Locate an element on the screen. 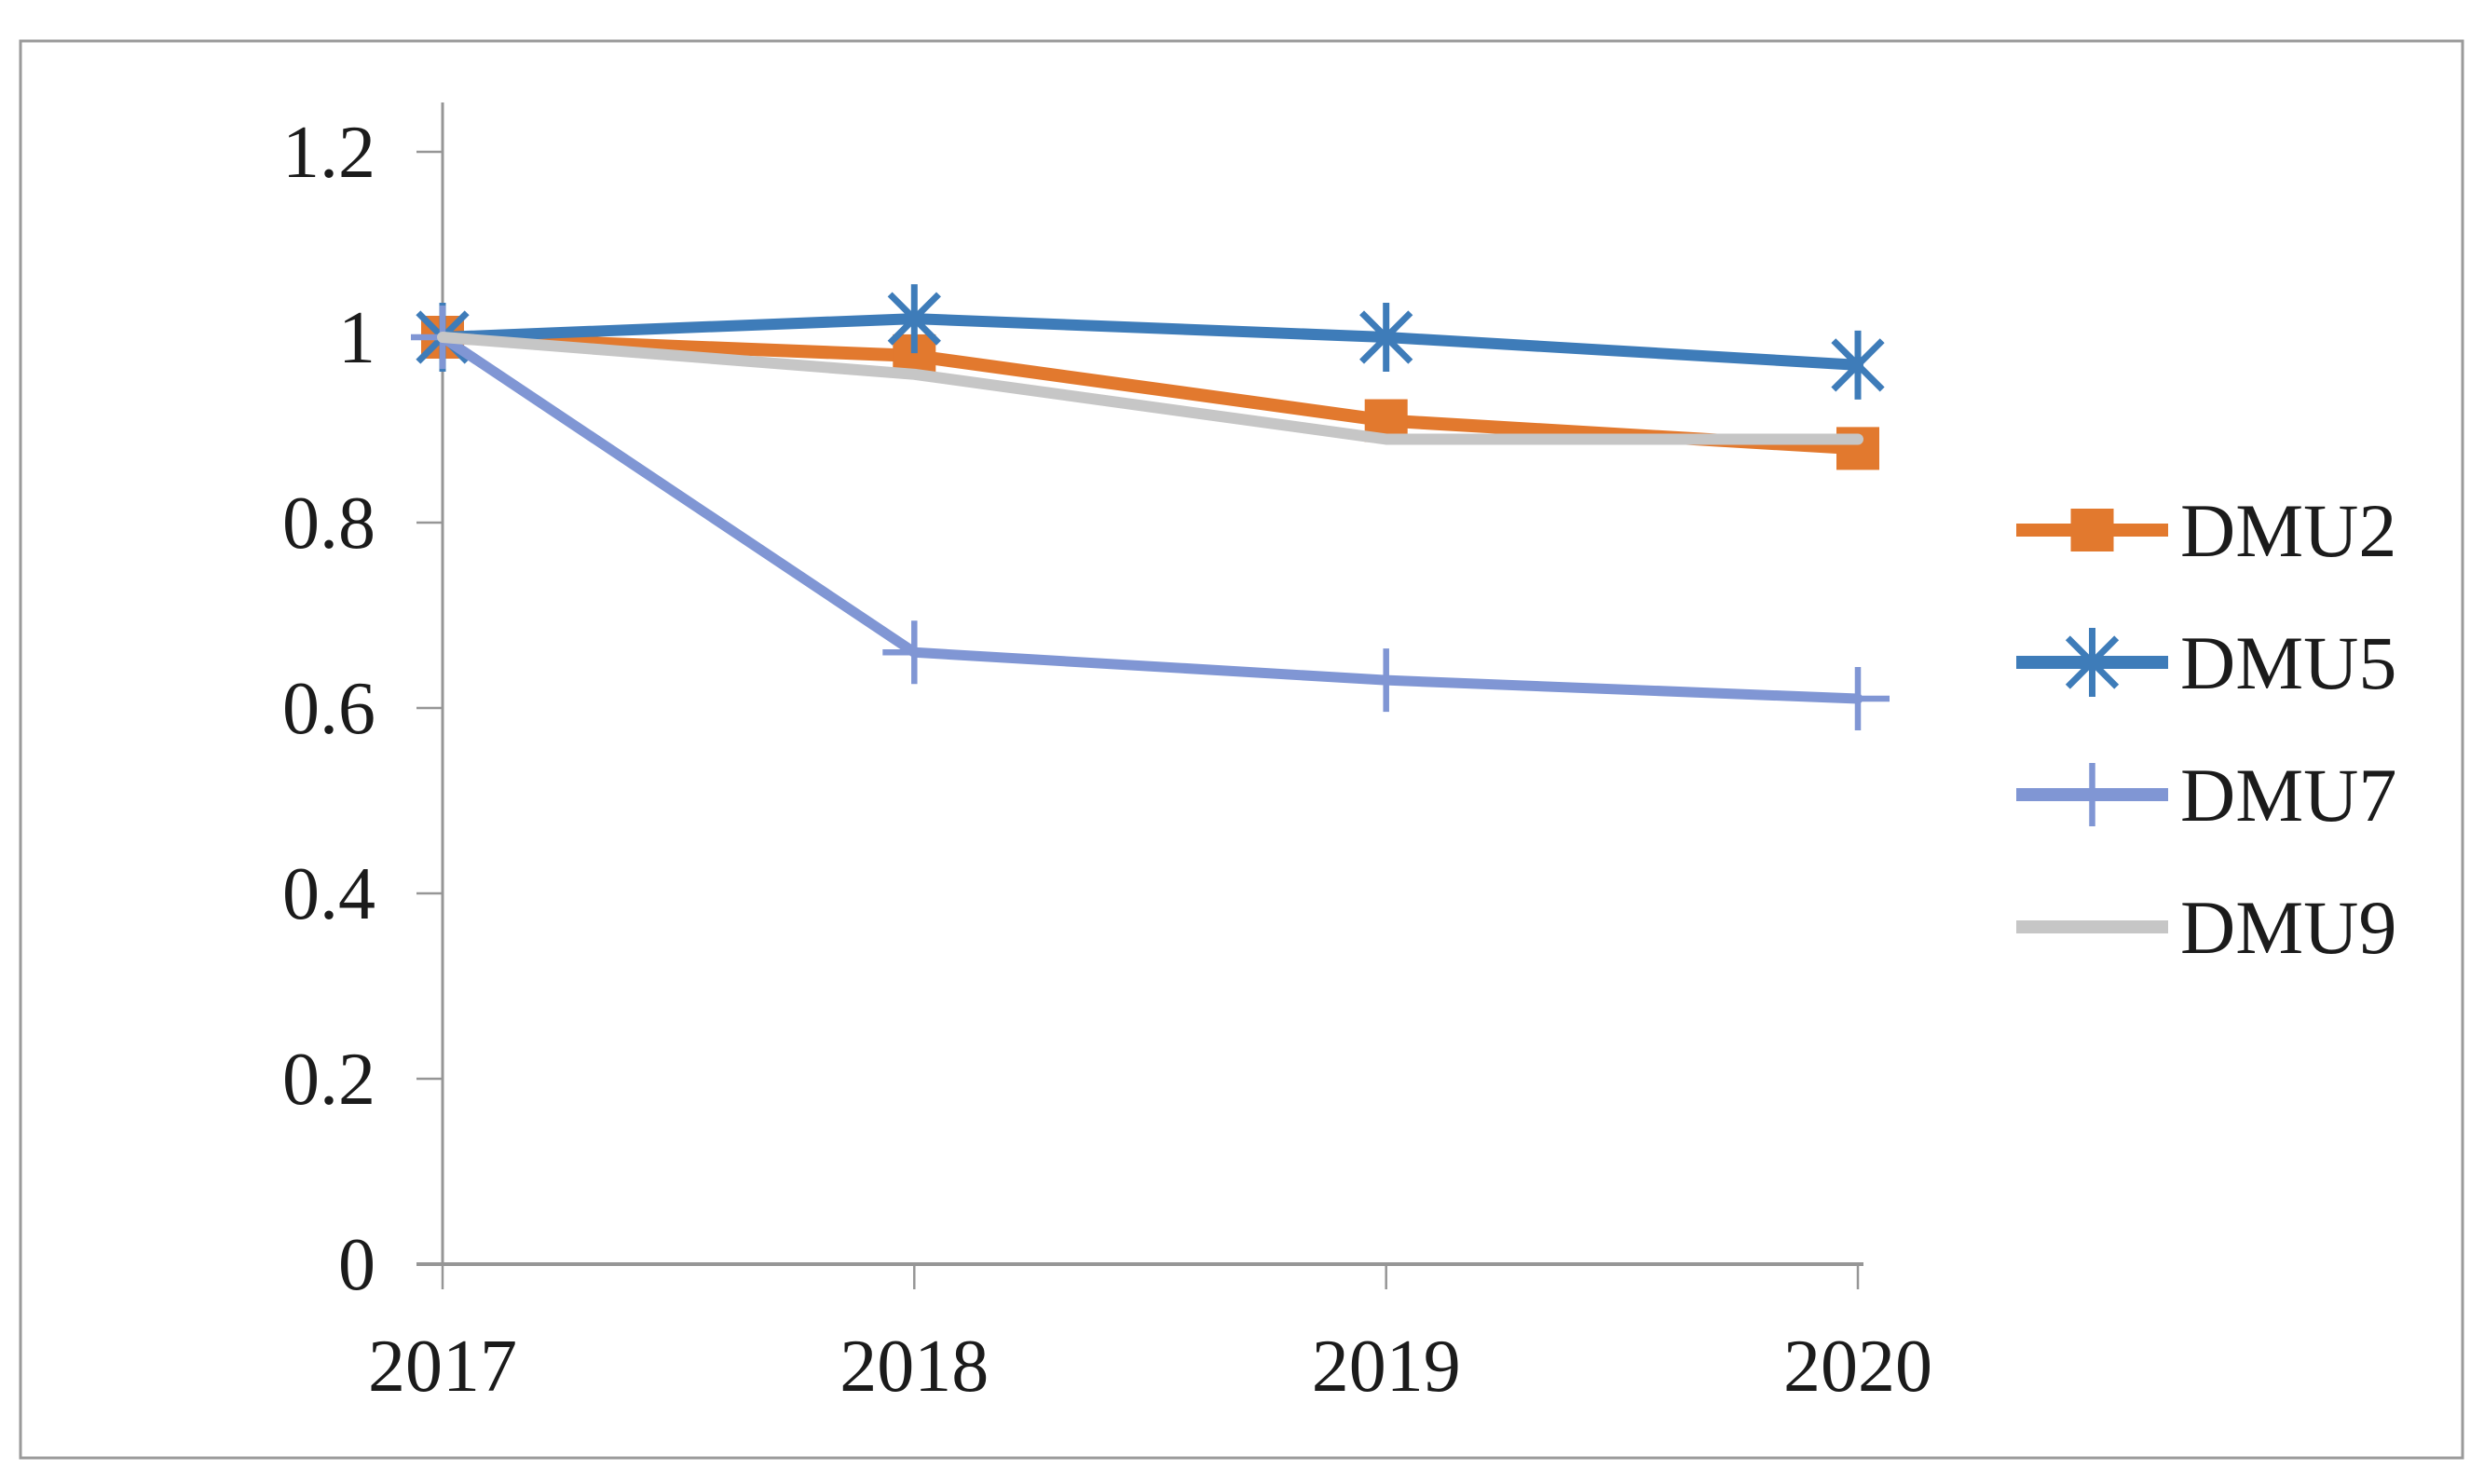 This screenshot has width=2484, height=1484. series-DMU2 is located at coordinates (1150, 393).